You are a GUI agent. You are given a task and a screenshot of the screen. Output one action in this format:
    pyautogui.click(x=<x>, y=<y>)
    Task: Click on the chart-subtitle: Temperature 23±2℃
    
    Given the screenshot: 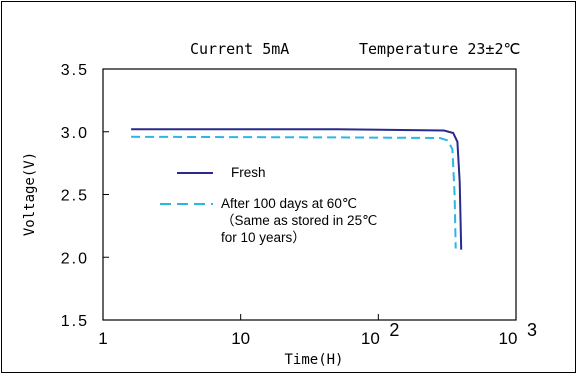 What is the action you would take?
    pyautogui.click(x=439, y=49)
    